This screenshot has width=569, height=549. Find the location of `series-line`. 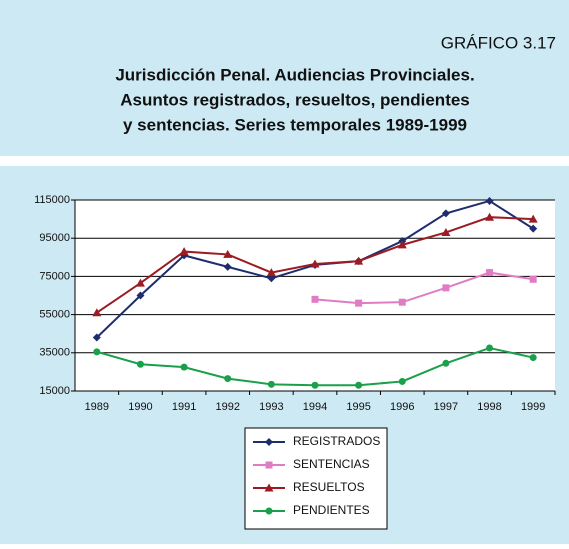

series-line is located at coordinates (424, 288).